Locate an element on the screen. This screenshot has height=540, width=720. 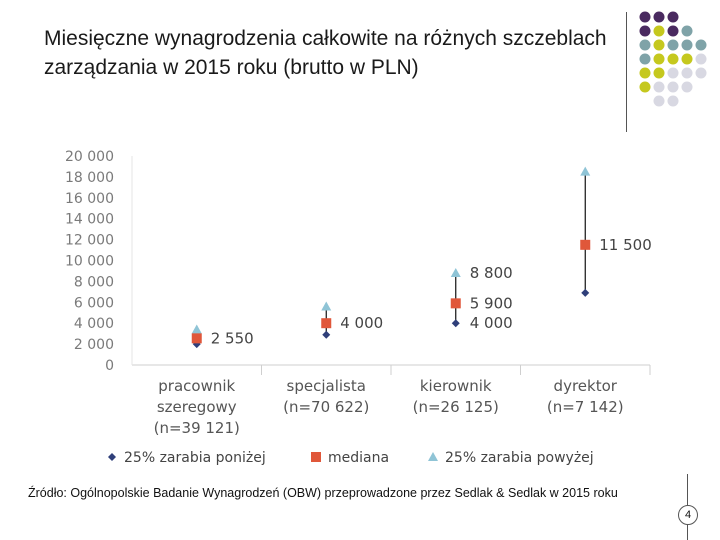
y-tick-label: 4 000 is located at coordinates (94, 324).